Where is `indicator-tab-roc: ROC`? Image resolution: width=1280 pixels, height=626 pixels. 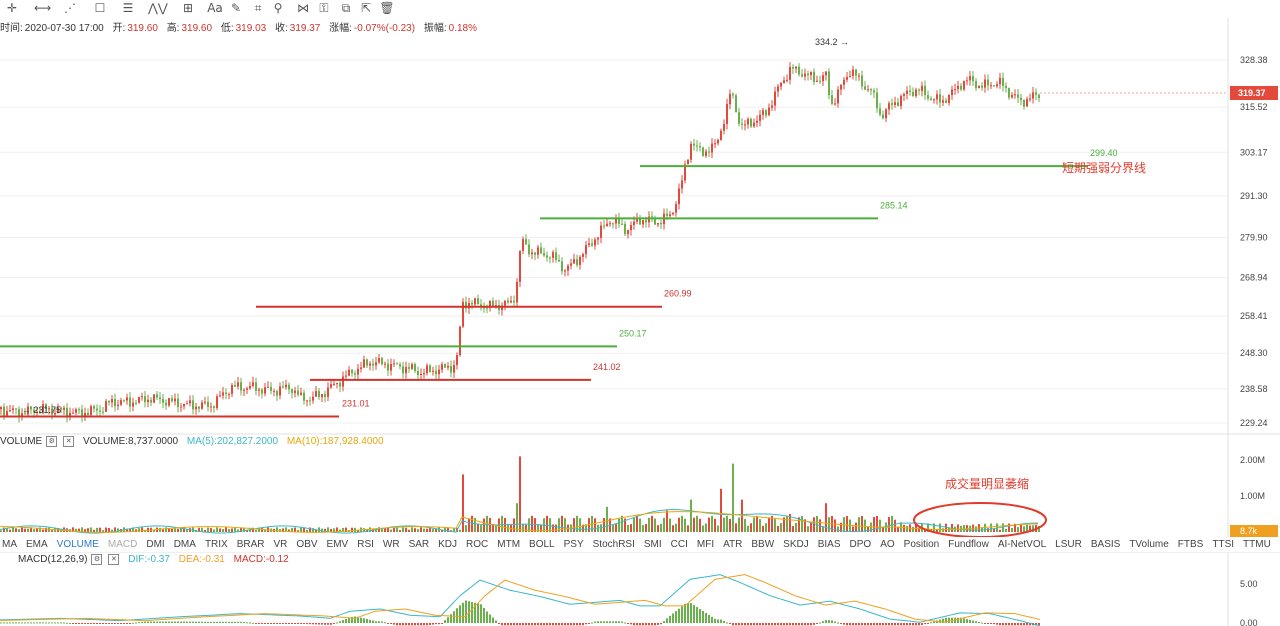 indicator-tab-roc: ROC is located at coordinates (477, 544).